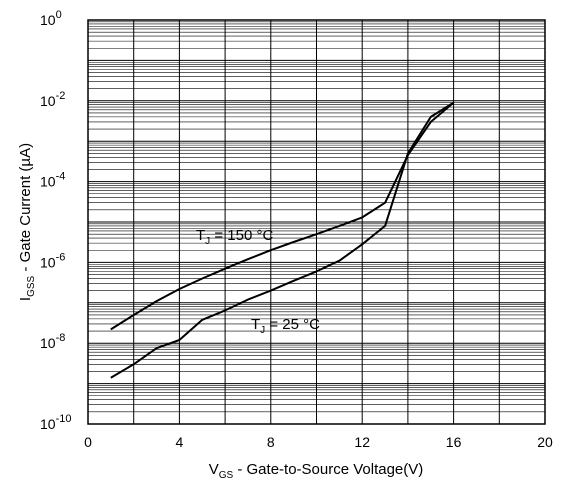 Image resolution: width=565 pixels, height=487 pixels. What do you see at coordinates (55, 422) in the screenshot?
I see `y-tick-label: 10⁻¹⁰` at bounding box center [55, 422].